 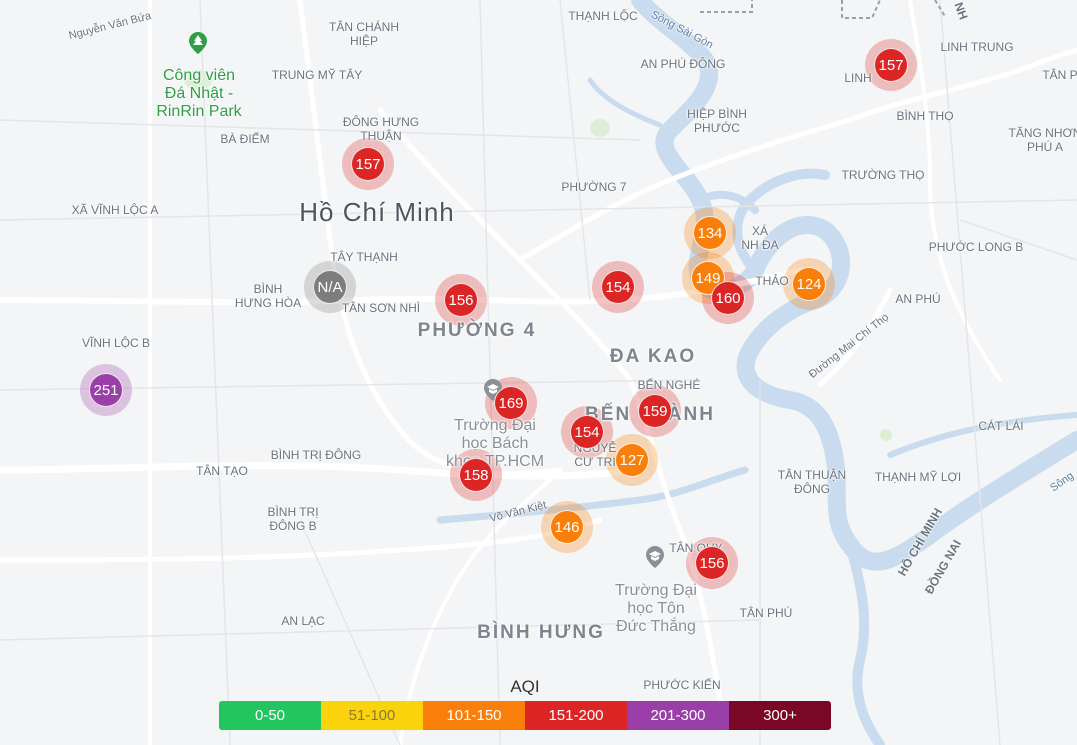 I want to click on aqi-station-marker: 160, so click(x=728, y=298).